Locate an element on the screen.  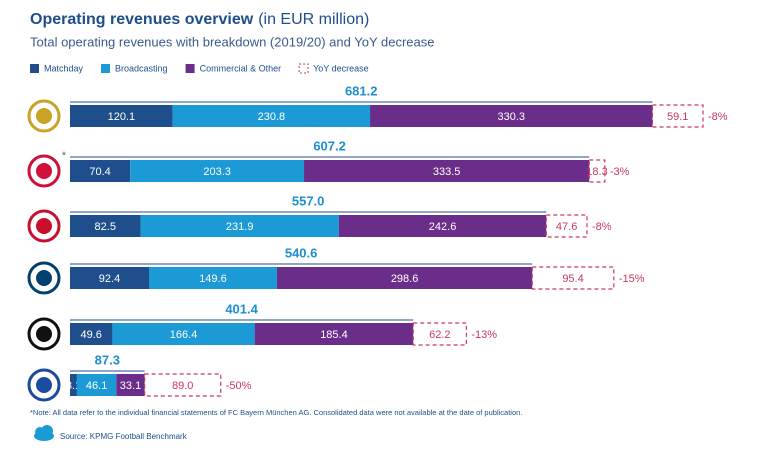
segment-label: 166.4 is located at coordinates (184, 335).